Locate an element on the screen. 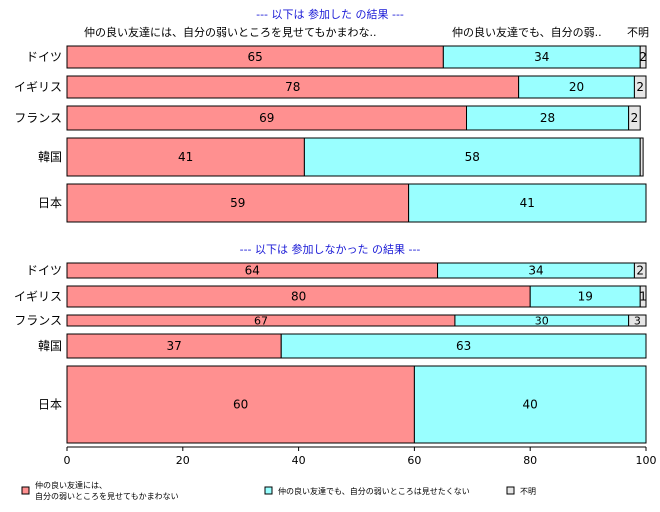 This screenshot has height=512, width=660. panel-title: --- 以下は 参加した の結果 --- is located at coordinates (330, 14).